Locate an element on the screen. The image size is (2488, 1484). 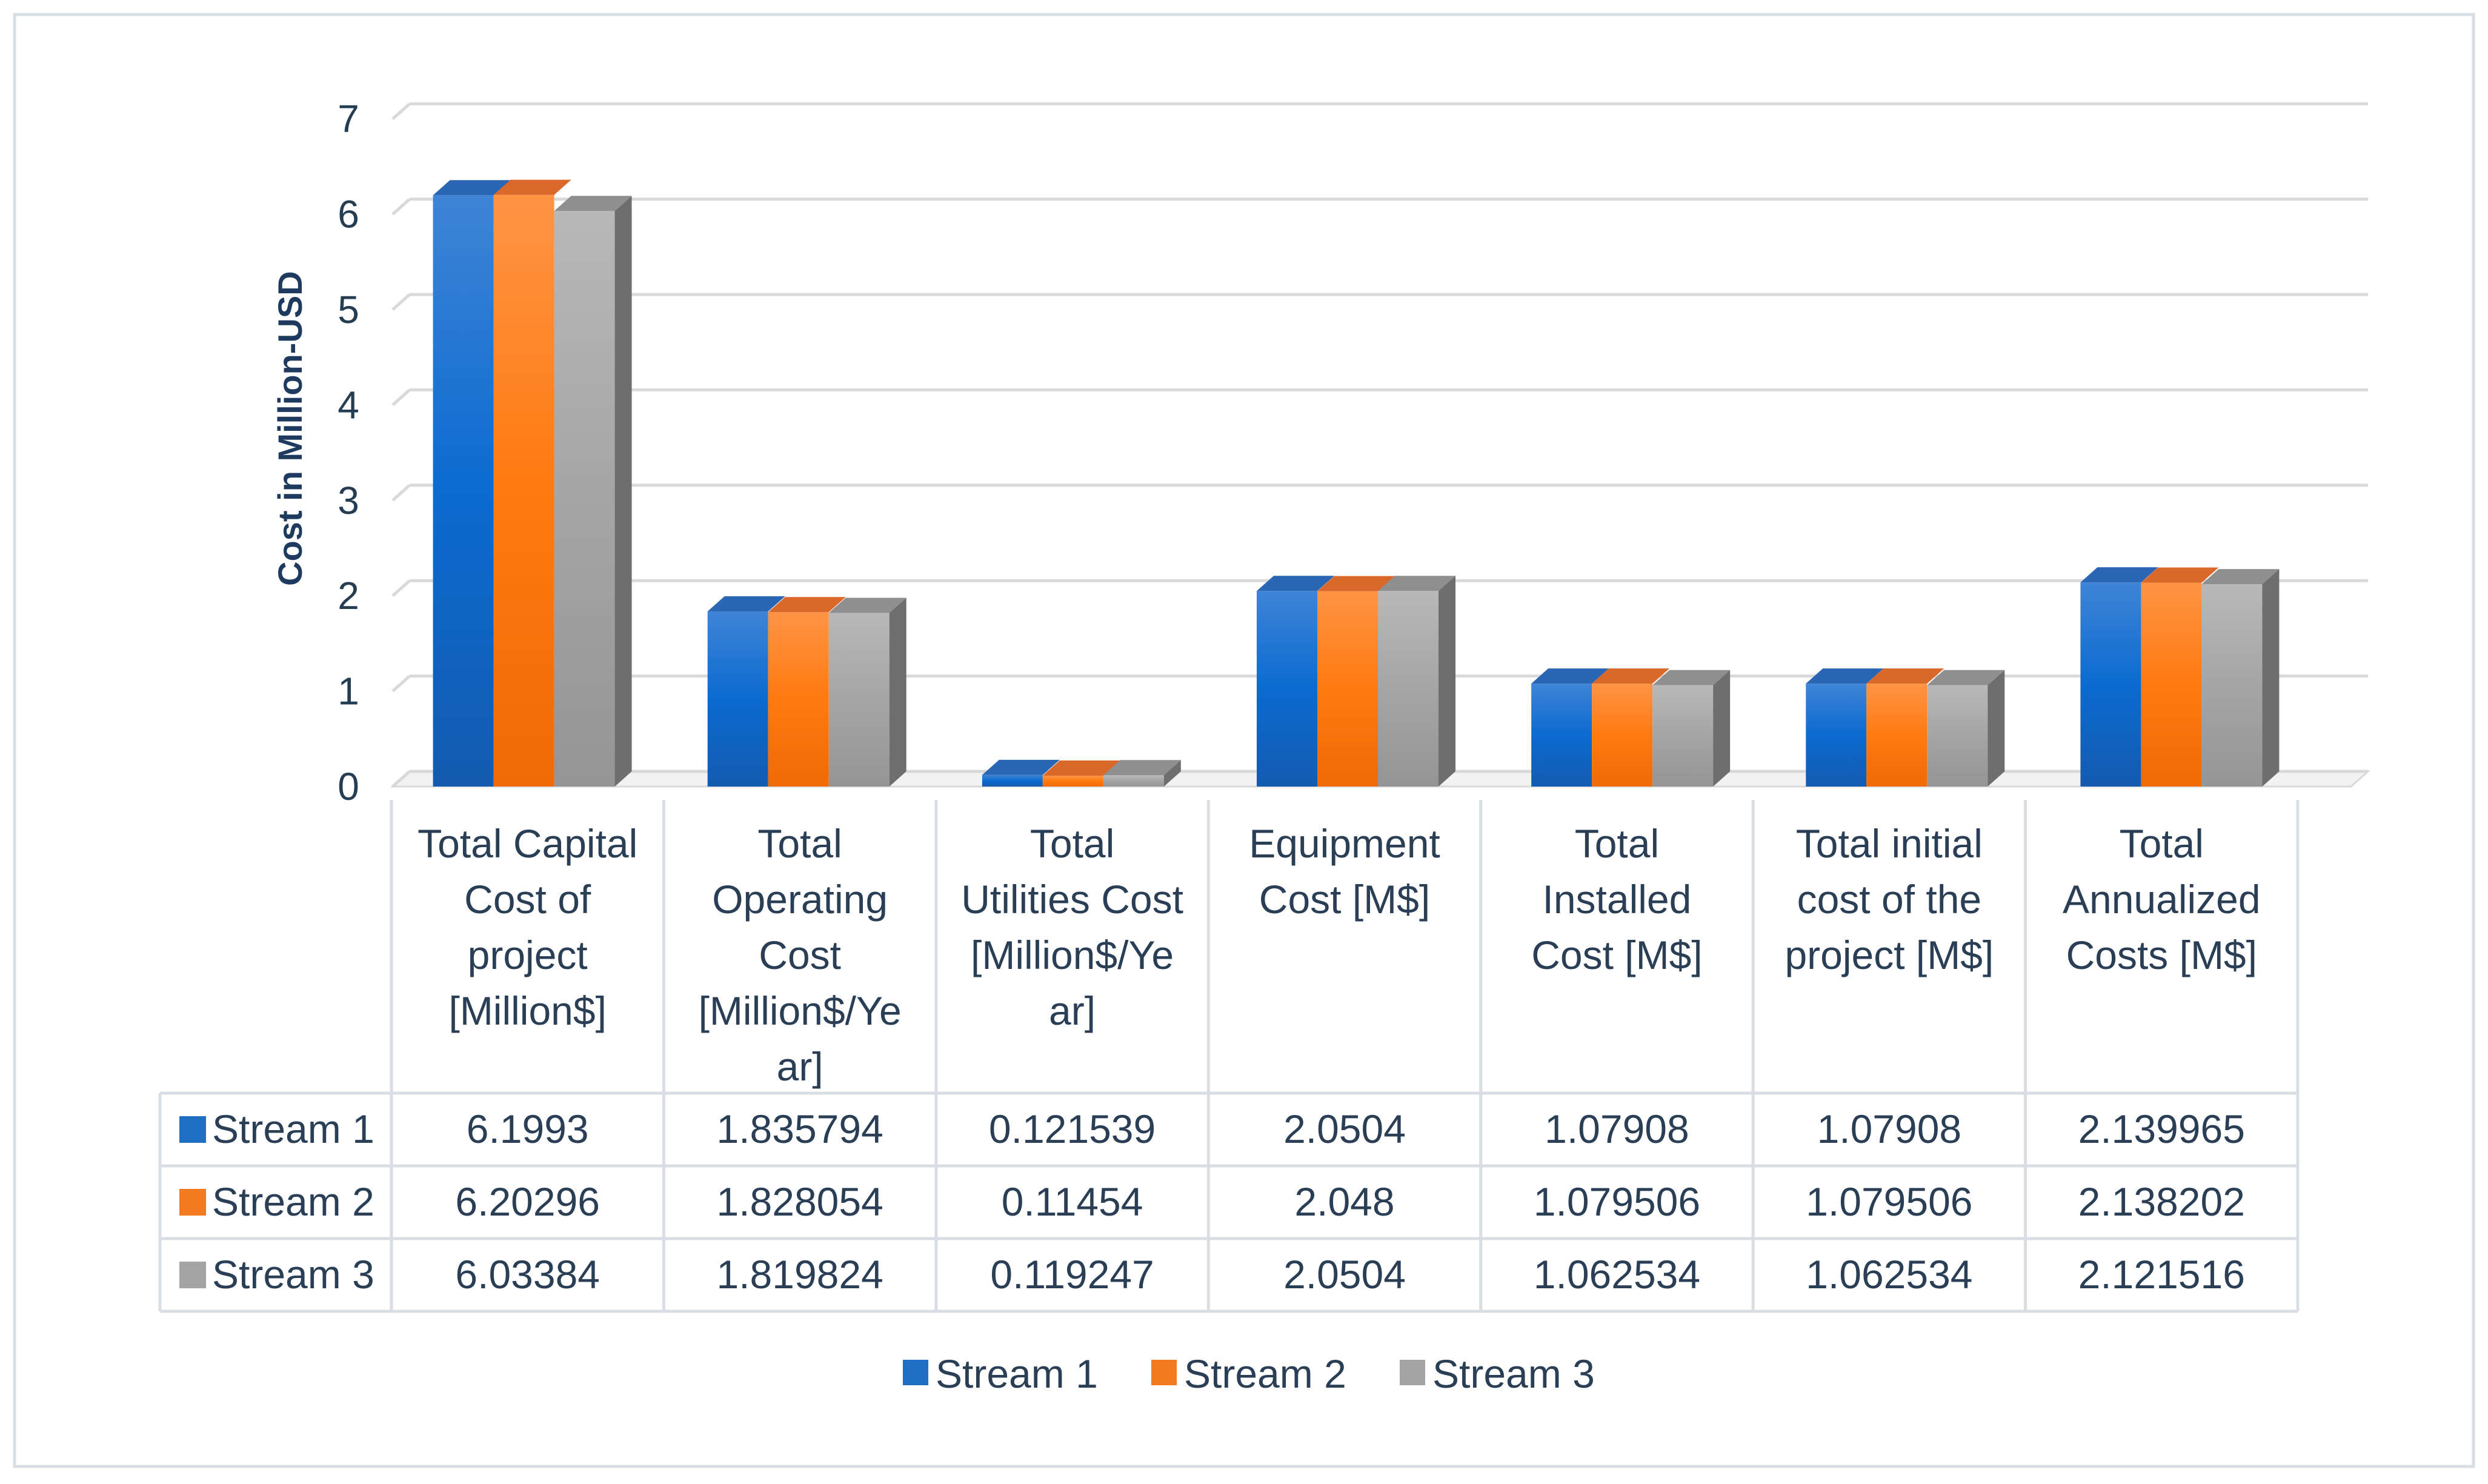
data-cell: 2.121516 is located at coordinates (2162, 1274).